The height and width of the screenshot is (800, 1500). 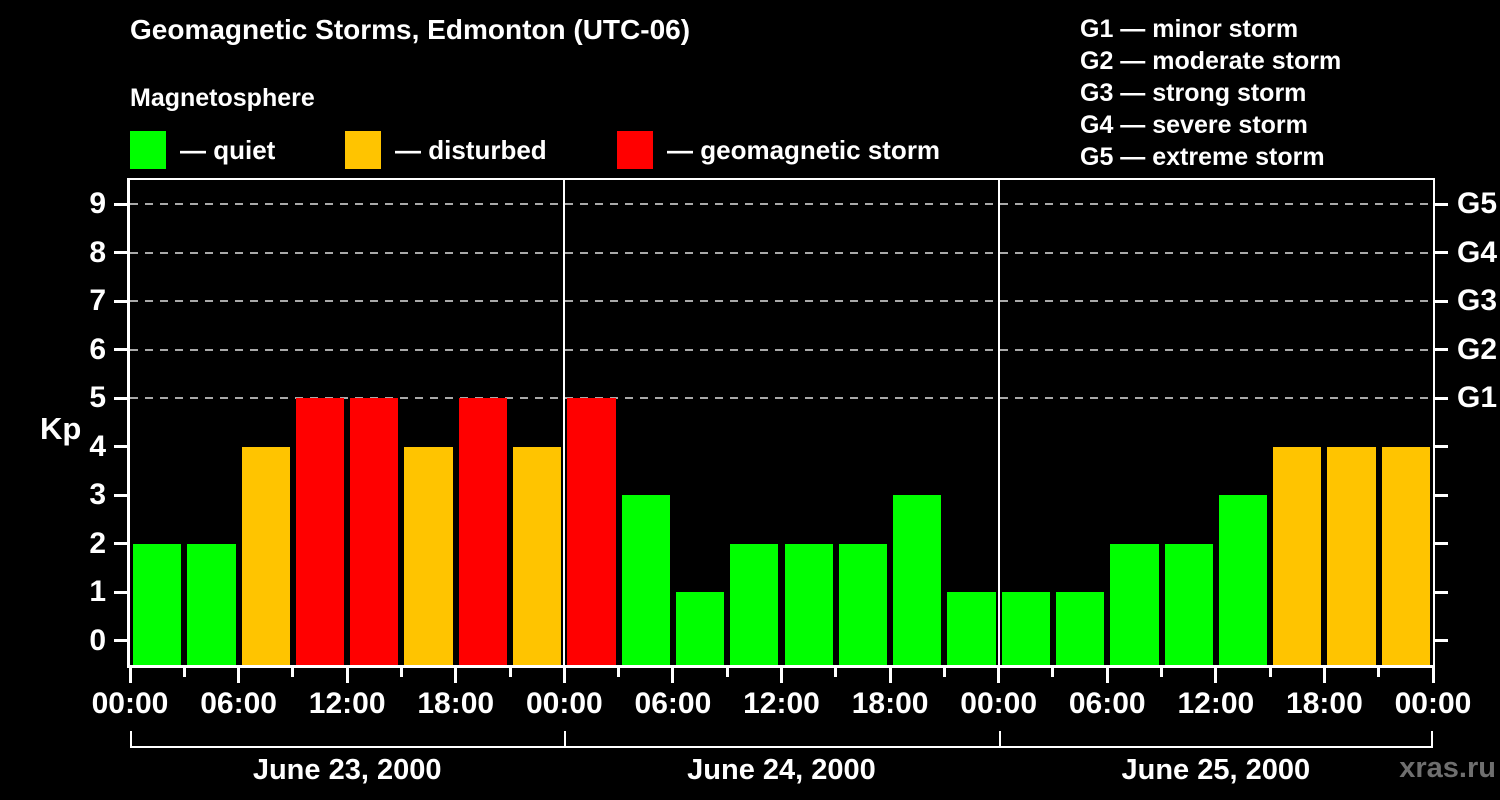 What do you see at coordinates (347, 770) in the screenshot?
I see `date-label: June 23, 2000` at bounding box center [347, 770].